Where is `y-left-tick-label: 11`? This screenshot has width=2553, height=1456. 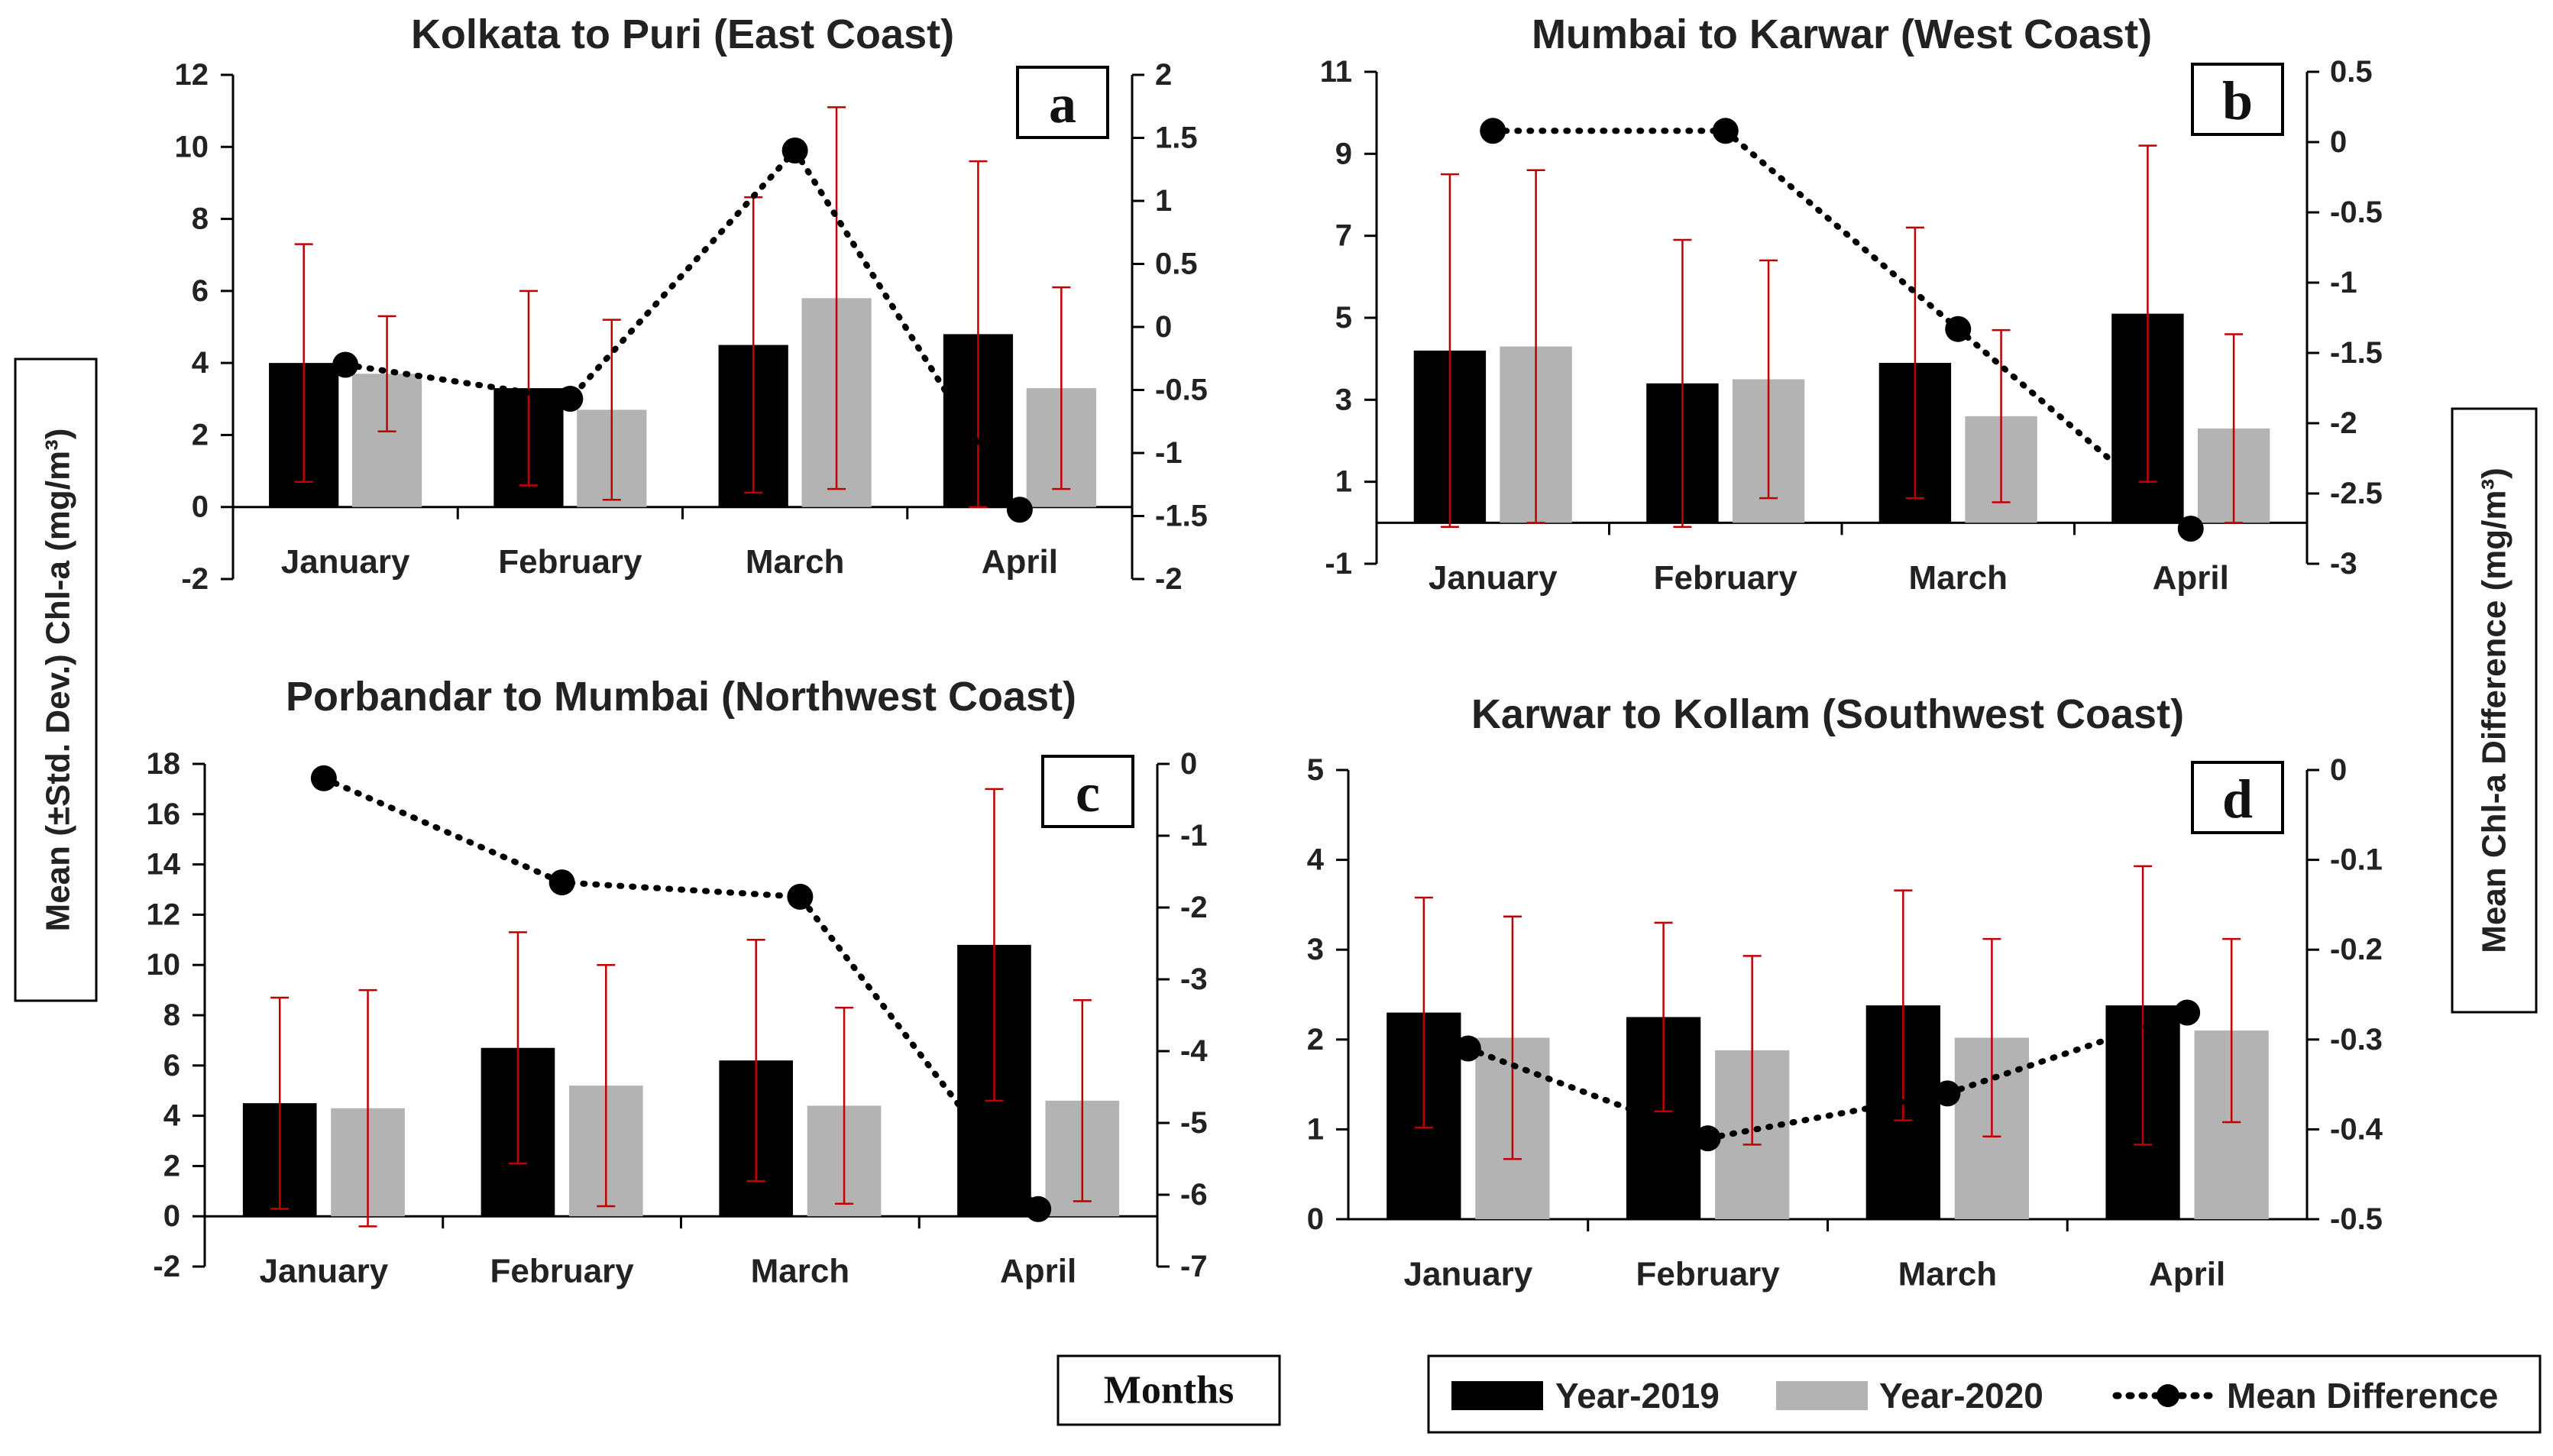
y-left-tick-label: 11 is located at coordinates (1336, 72).